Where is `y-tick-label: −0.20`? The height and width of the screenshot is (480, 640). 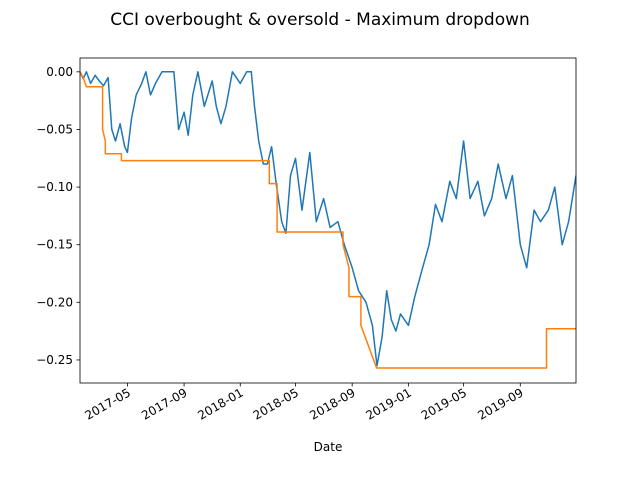 y-tick-label: −0.20 is located at coordinates (54, 302).